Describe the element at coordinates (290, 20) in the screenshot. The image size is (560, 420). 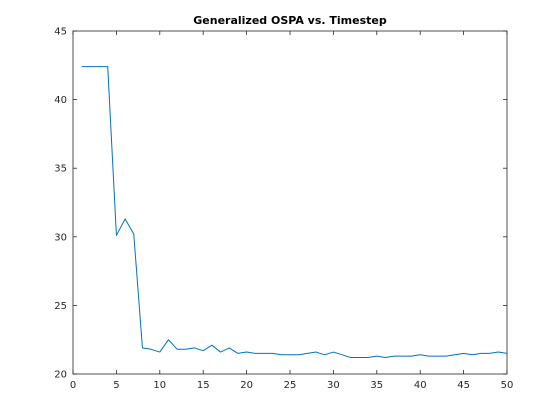
I see `chart-title: Generalized OSPA vs. Timestep` at that location.